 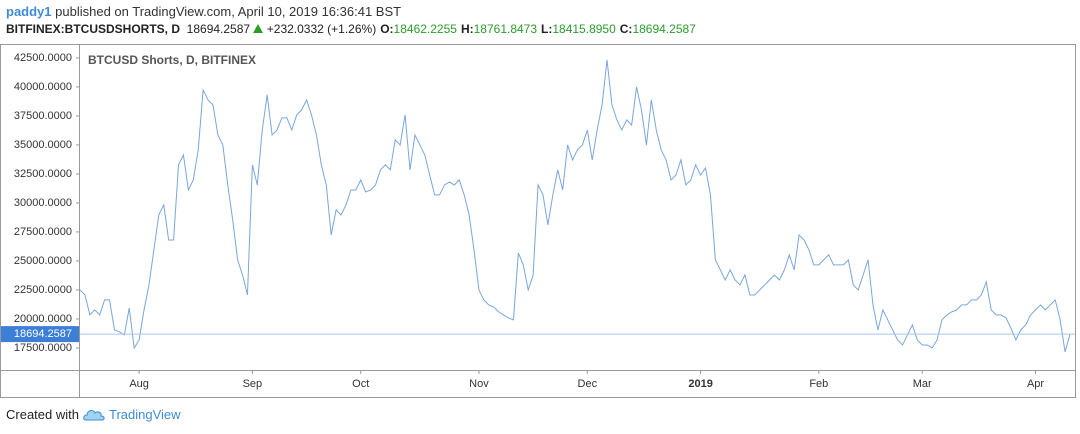 What do you see at coordinates (43, 232) in the screenshot?
I see `y-tick-label: 27500.0000` at bounding box center [43, 232].